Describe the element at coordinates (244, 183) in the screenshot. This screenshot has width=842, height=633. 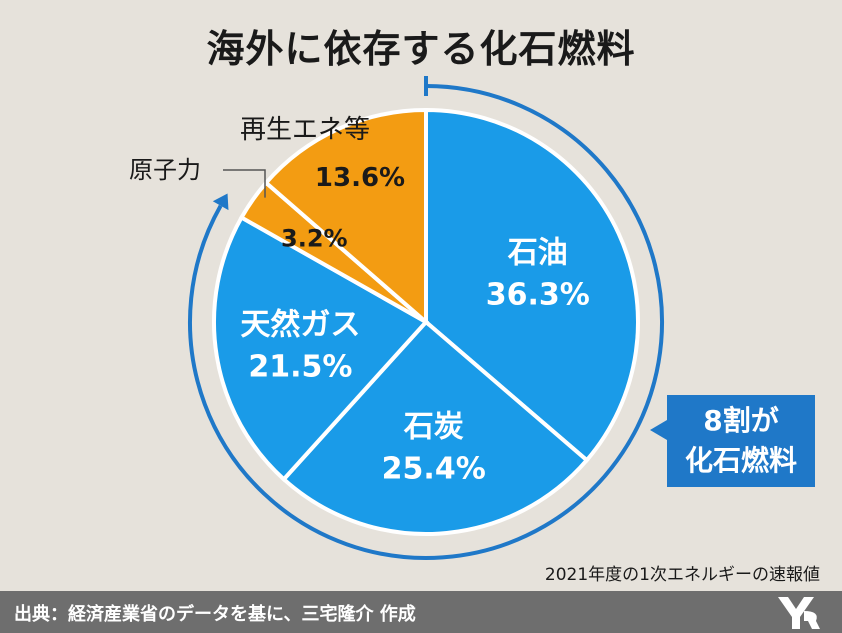
I see `leader-line` at that location.